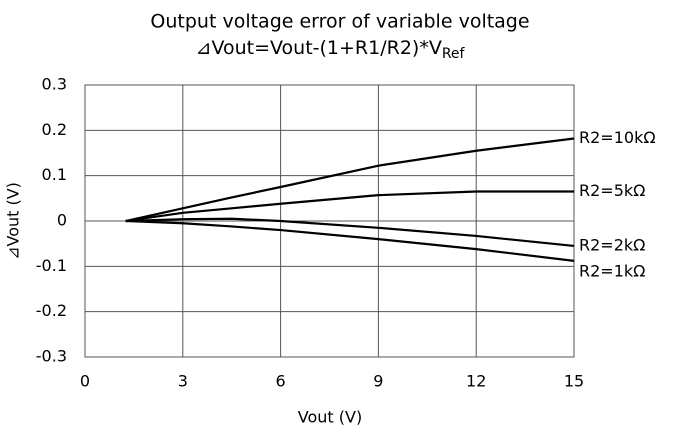 The width and height of the screenshot is (675, 435). I want to click on subtitle-main: ⊿Vout=Vout-(1+R1/R2)*V, so click(319, 48).